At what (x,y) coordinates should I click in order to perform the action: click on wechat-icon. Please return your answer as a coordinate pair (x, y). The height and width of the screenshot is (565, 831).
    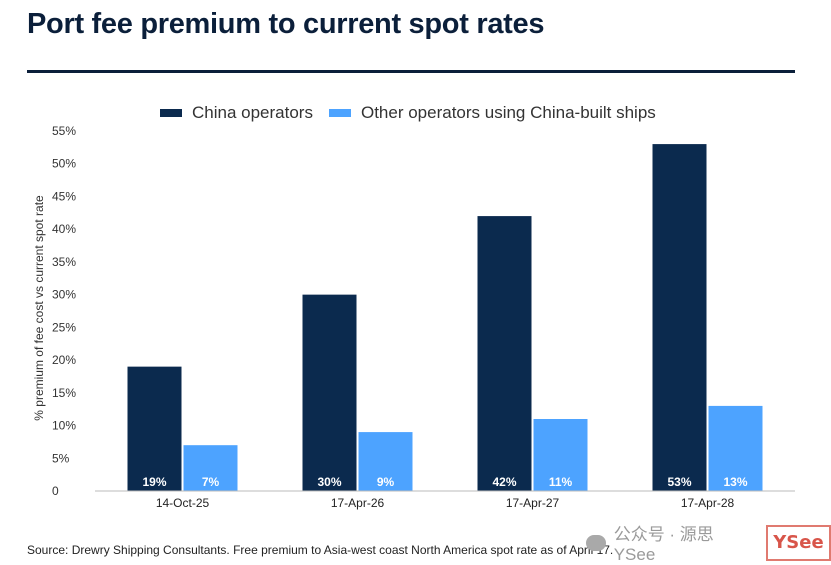
    Looking at the image, I should click on (596, 542).